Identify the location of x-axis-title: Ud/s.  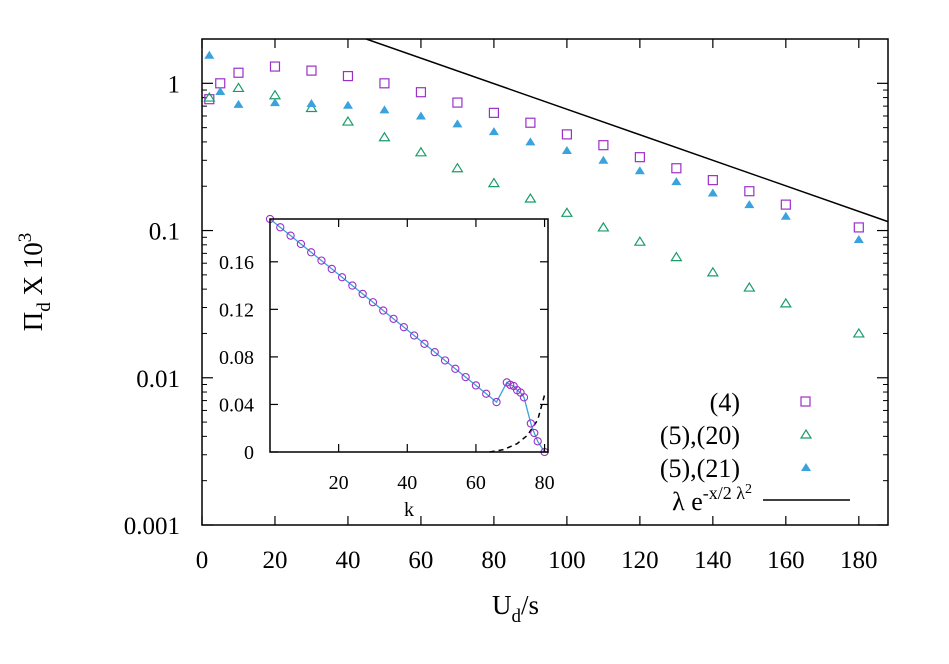
(515, 608).